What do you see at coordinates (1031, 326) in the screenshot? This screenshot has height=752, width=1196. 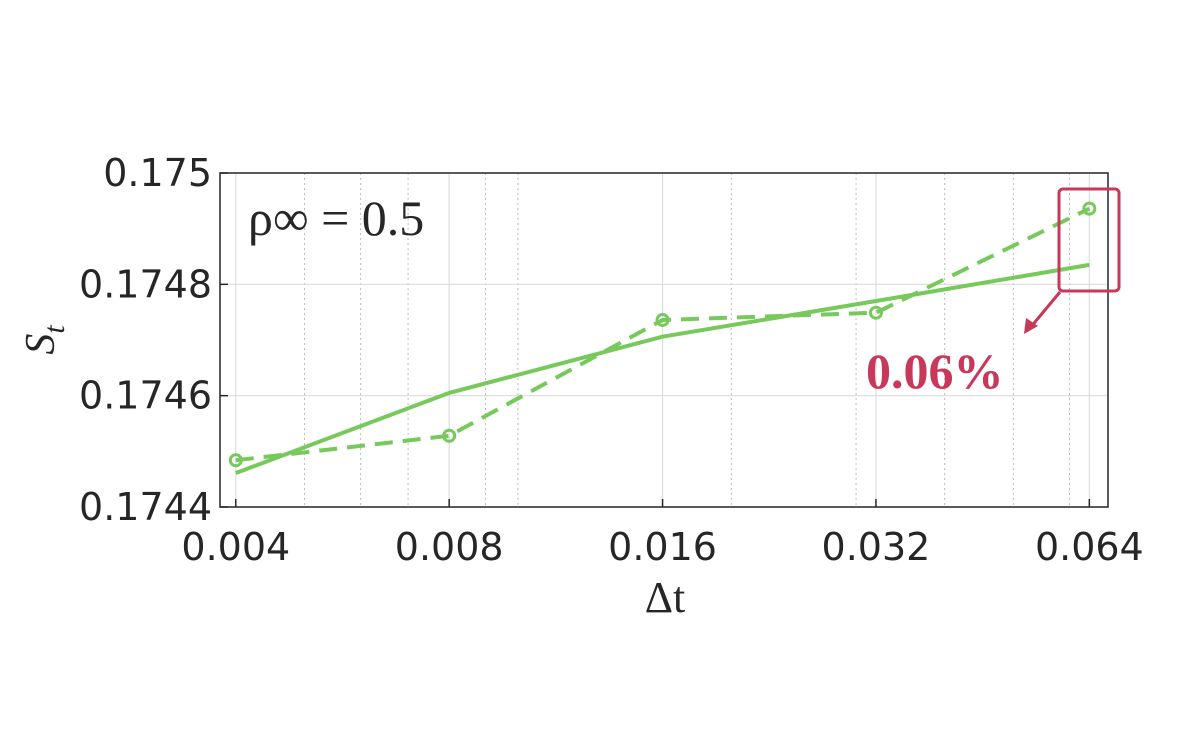 I see `arrow-head` at bounding box center [1031, 326].